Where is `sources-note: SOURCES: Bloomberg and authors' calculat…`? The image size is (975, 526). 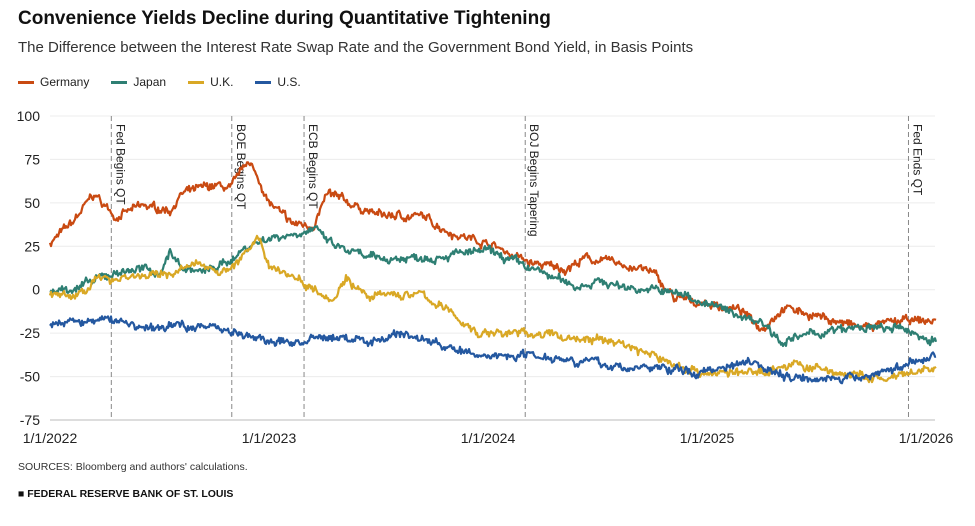 sources-note: SOURCES: Bloomberg and authors' calculat… is located at coordinates (133, 467).